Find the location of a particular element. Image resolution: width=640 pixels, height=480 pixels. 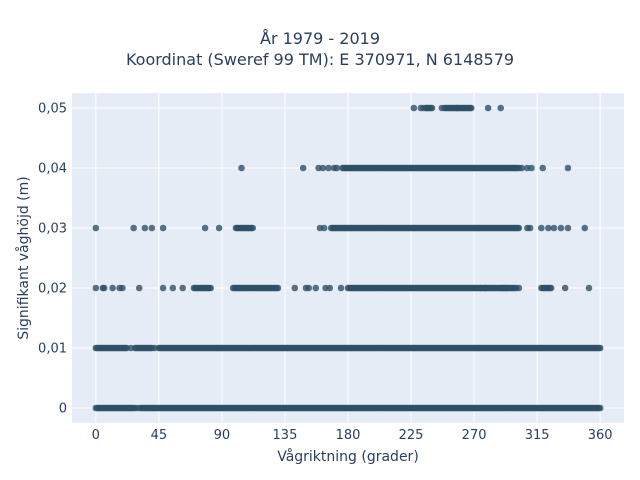

x-tick-label: 45 is located at coordinates (159, 435).